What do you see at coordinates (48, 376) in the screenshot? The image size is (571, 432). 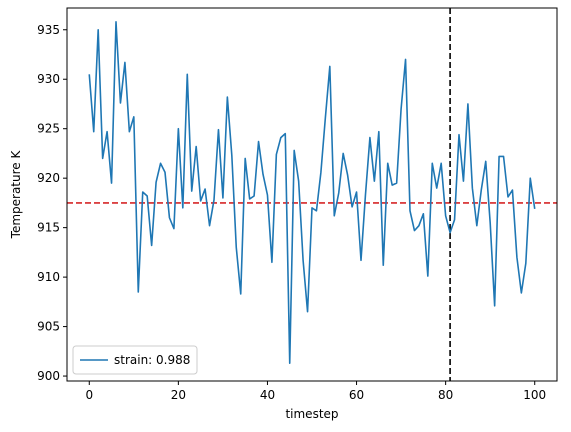 I see `y-tick-label: 900` at bounding box center [48, 376].